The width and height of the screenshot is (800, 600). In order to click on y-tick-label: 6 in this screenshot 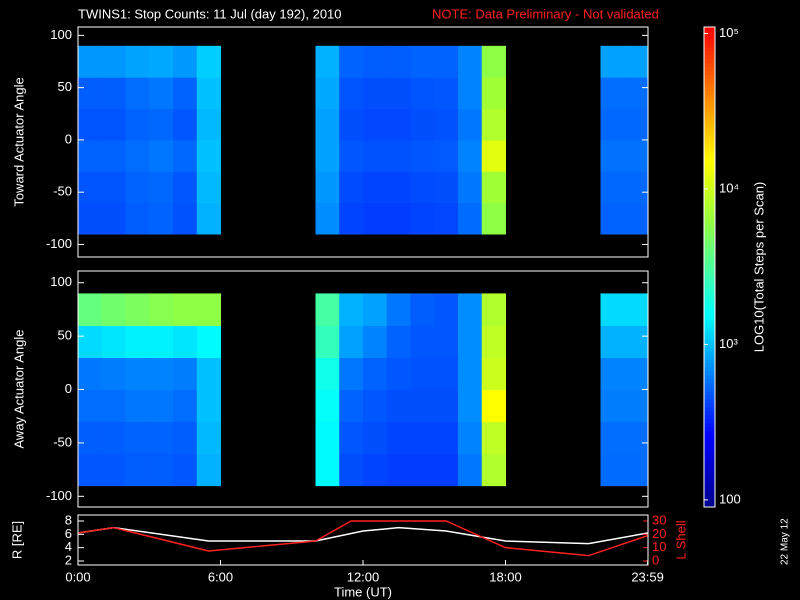, I will do `click(68, 533)`.